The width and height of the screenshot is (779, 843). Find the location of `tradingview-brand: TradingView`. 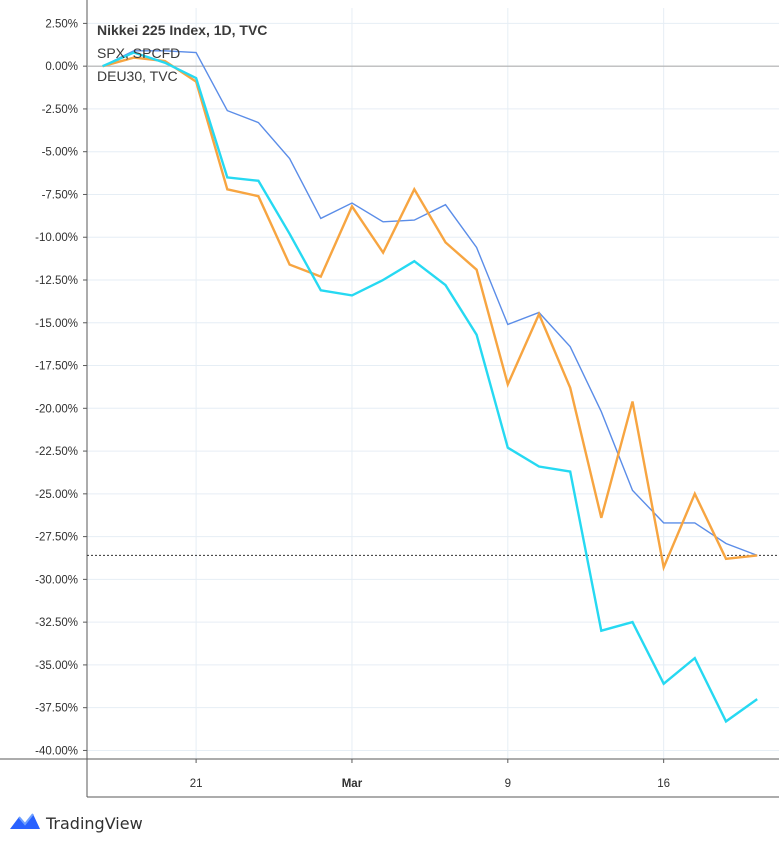

tradingview-brand: TradingView is located at coordinates (75, 823).